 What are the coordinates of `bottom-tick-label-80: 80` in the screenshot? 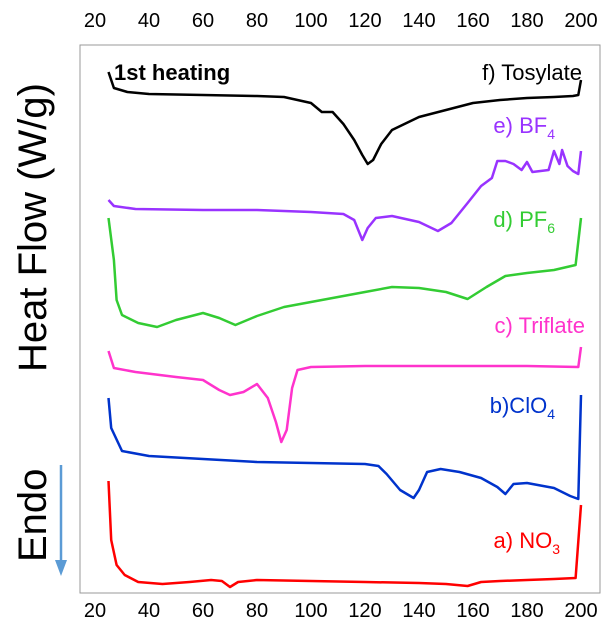 It's located at (257, 611).